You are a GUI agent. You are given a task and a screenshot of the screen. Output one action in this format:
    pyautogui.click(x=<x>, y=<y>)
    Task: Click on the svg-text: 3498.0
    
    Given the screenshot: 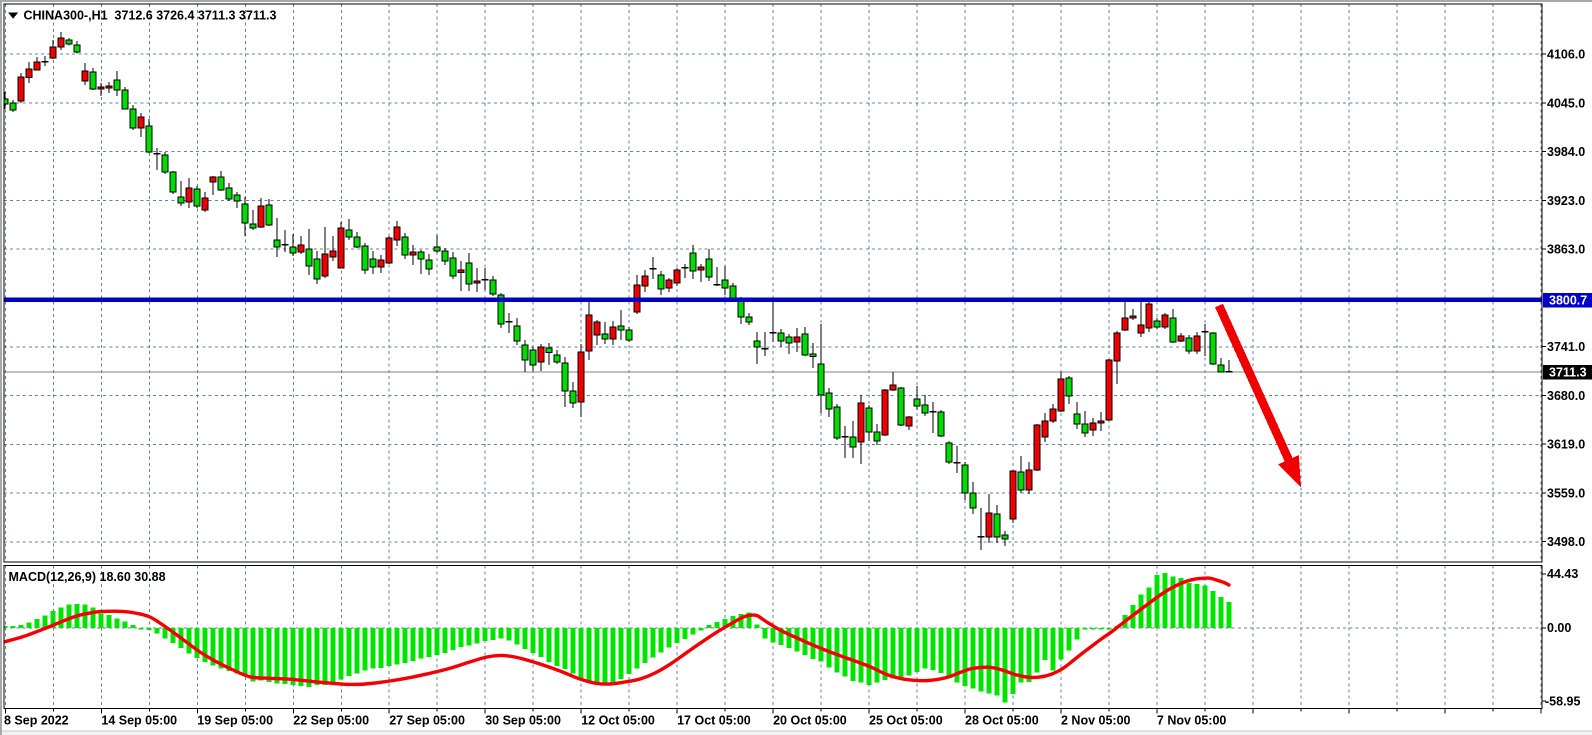 What is the action you would take?
    pyautogui.click(x=1566, y=542)
    